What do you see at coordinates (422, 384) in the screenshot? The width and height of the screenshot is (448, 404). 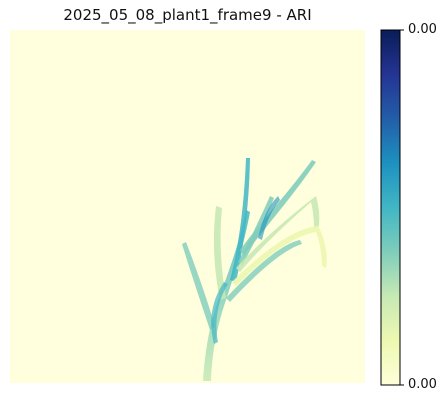 I see `colorbar-tick-label-bottom: 0.00` at bounding box center [422, 384].